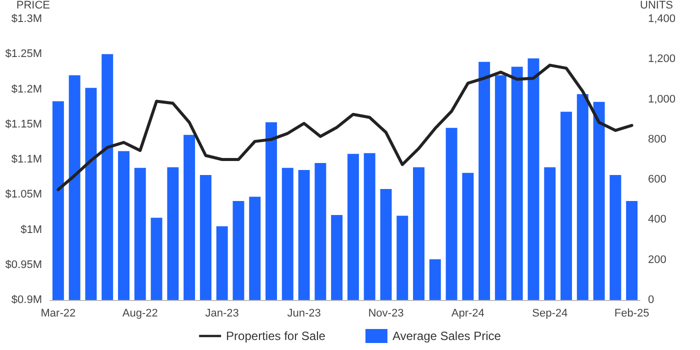 The height and width of the screenshot is (350, 700). I want to click on y-tick-label: $0.95M, so click(23, 264).